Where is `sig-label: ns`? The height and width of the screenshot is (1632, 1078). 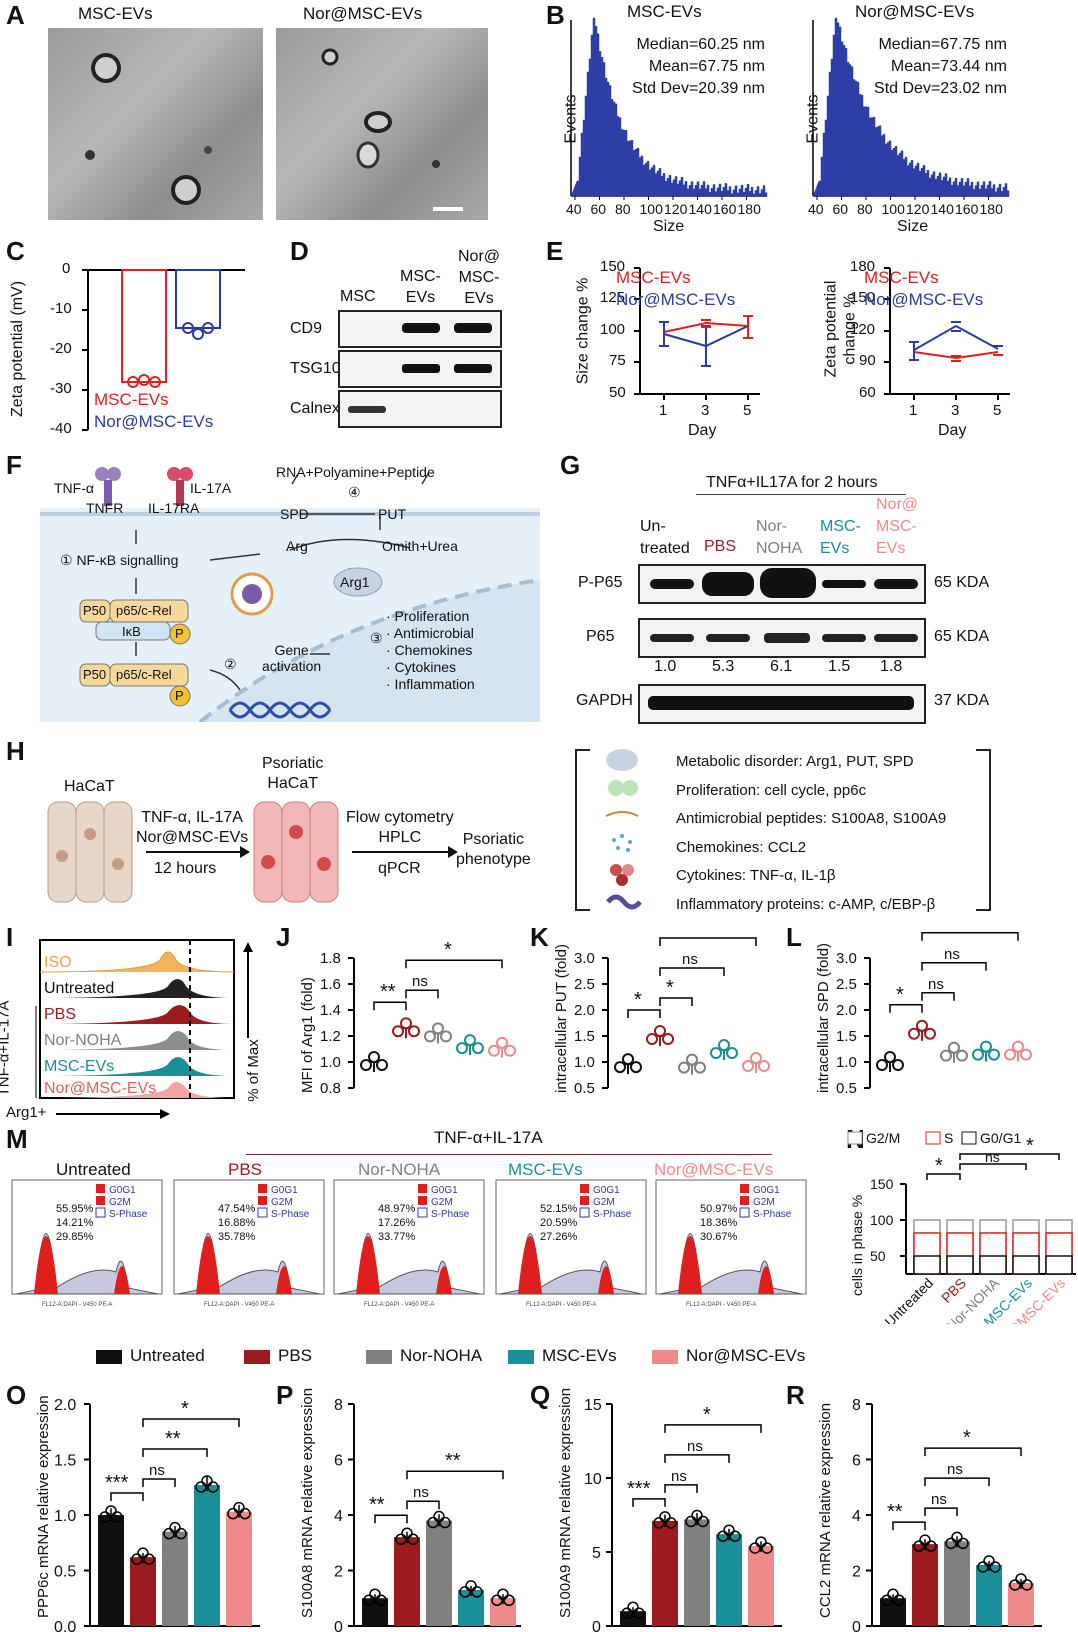 sig-label: ns is located at coordinates (421, 1492).